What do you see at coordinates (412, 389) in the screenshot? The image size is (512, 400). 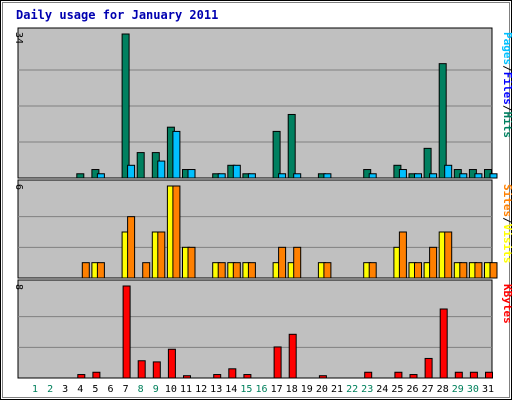 I see `x-tick-label-day-26: 26` at bounding box center [412, 389].